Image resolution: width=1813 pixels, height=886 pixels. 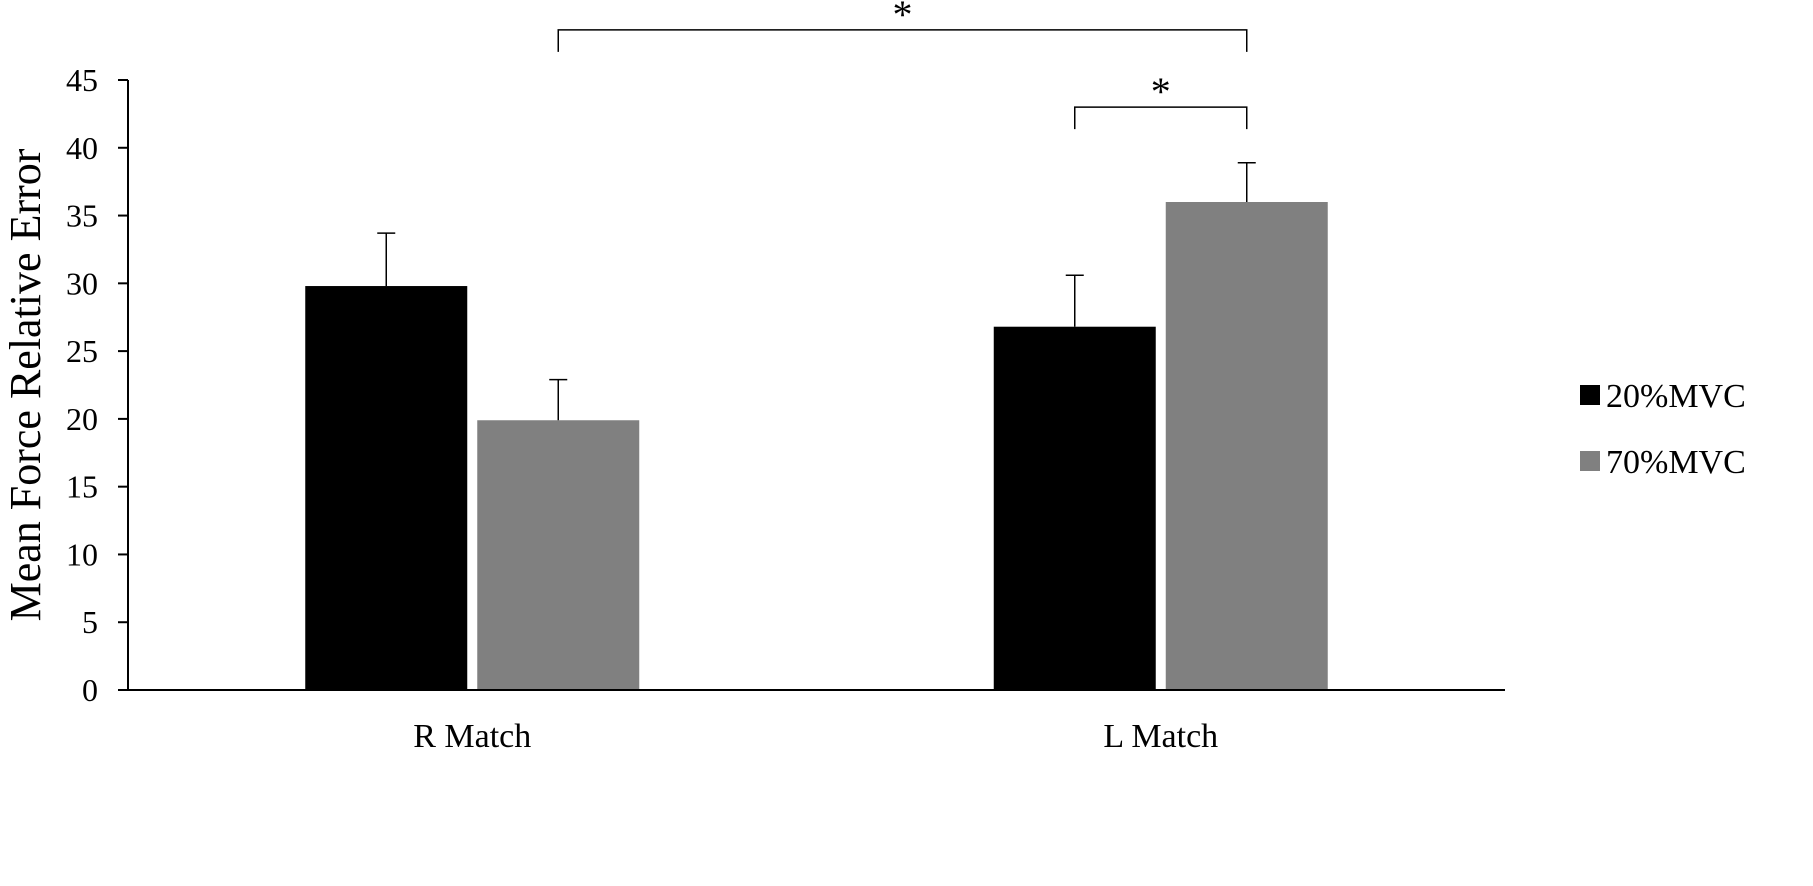 What do you see at coordinates (815, 736) in the screenshot?
I see `category-labels-layer: R Match L Match` at bounding box center [815, 736].